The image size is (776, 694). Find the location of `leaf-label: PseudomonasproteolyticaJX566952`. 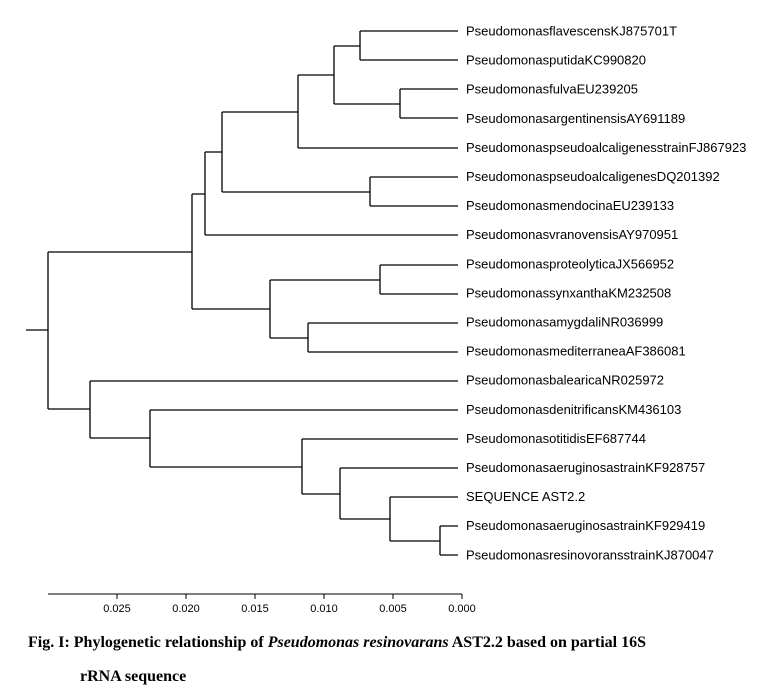

leaf-label: PseudomonasproteolyticaJX566952 is located at coordinates (570, 263).